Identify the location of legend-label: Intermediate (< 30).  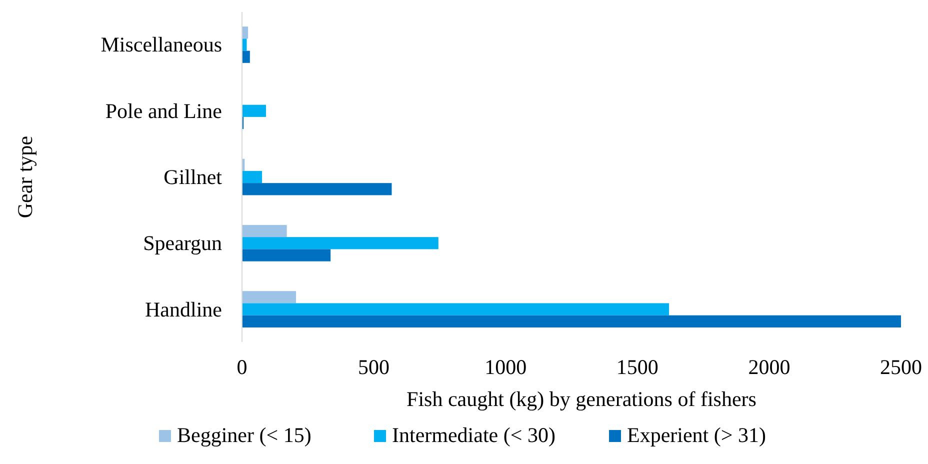
(474, 435).